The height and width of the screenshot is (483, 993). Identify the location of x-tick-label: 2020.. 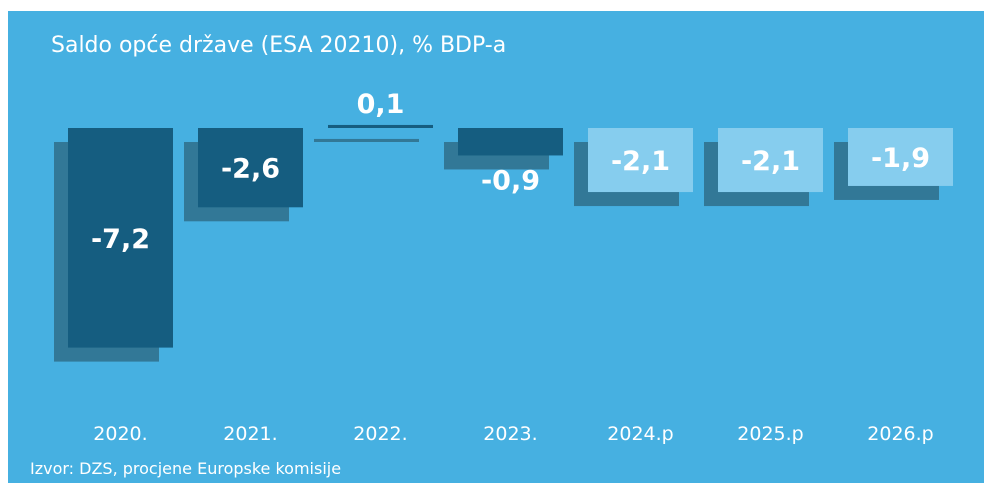
(120, 434).